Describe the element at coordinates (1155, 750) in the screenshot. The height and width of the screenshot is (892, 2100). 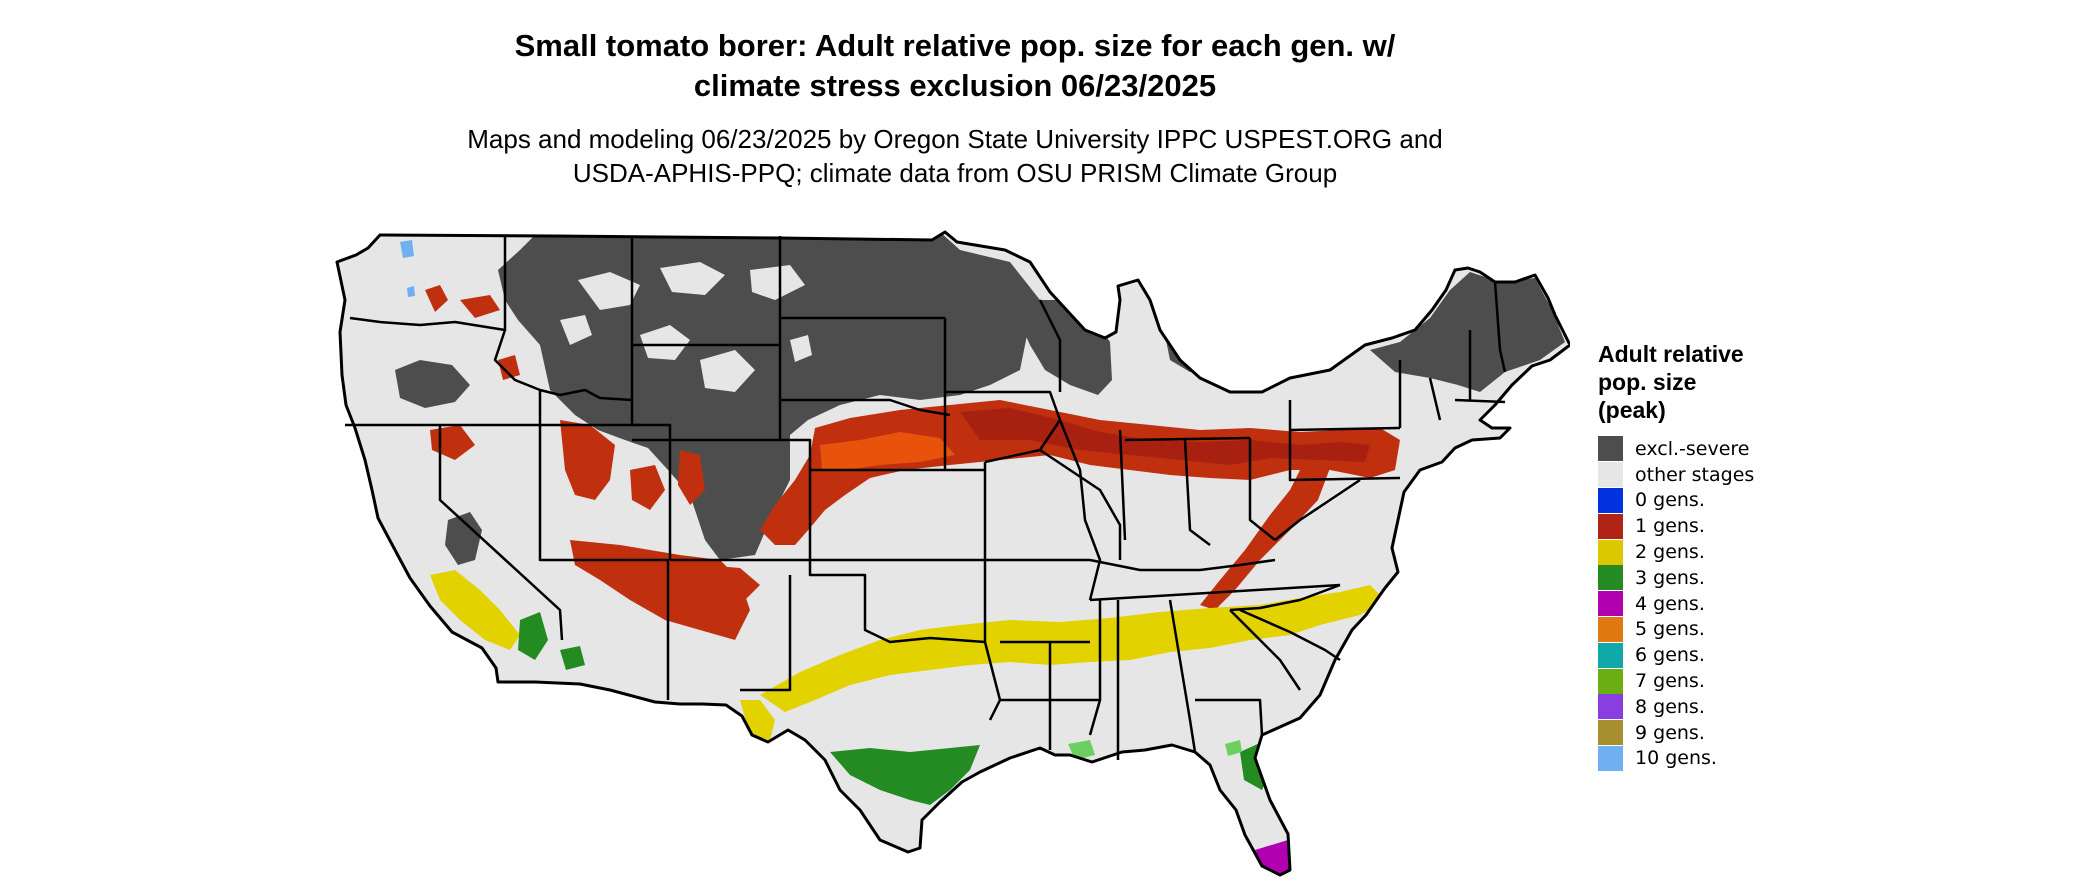
I see `three-gen-light-patches` at that location.